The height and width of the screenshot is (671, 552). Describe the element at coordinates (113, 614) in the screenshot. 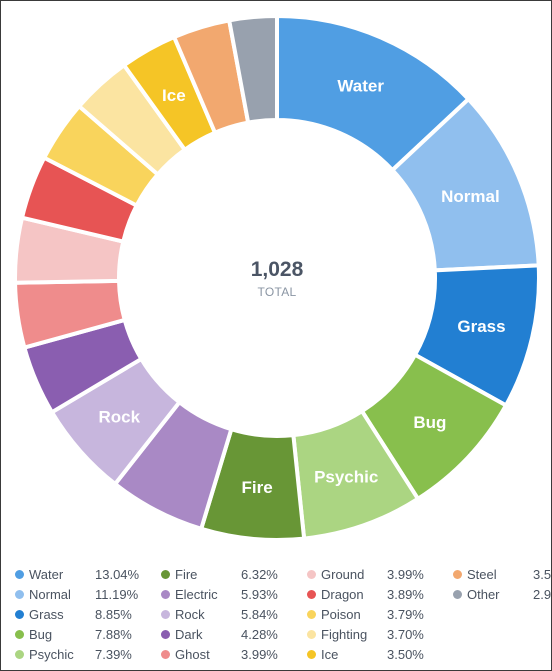

I see `legend-percent: 8.85%` at that location.